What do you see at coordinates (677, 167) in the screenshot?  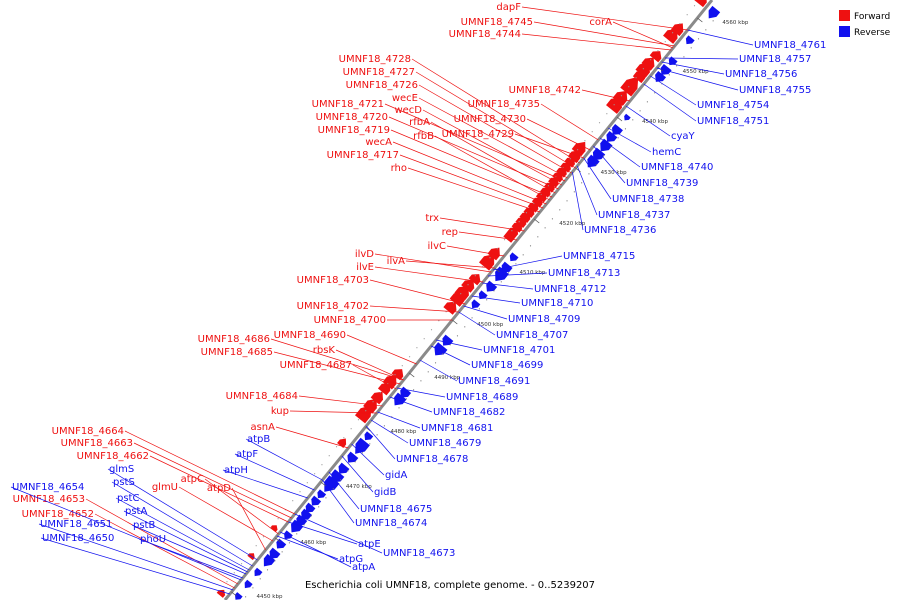 I see `reverse-gene-label: UMNF18_4740` at bounding box center [677, 167].